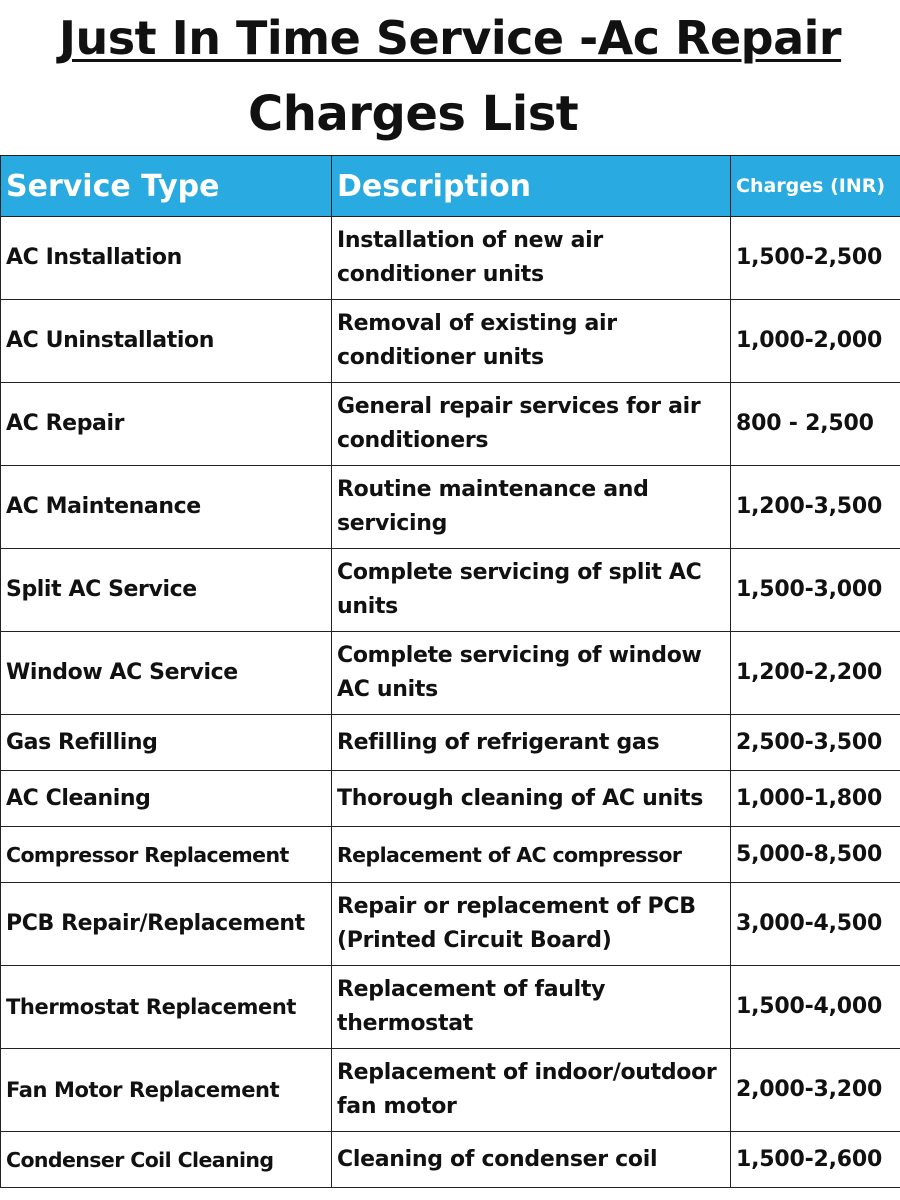  What do you see at coordinates (166, 924) in the screenshot?
I see `service-type-cell: PCB Repair/Replacement` at bounding box center [166, 924].